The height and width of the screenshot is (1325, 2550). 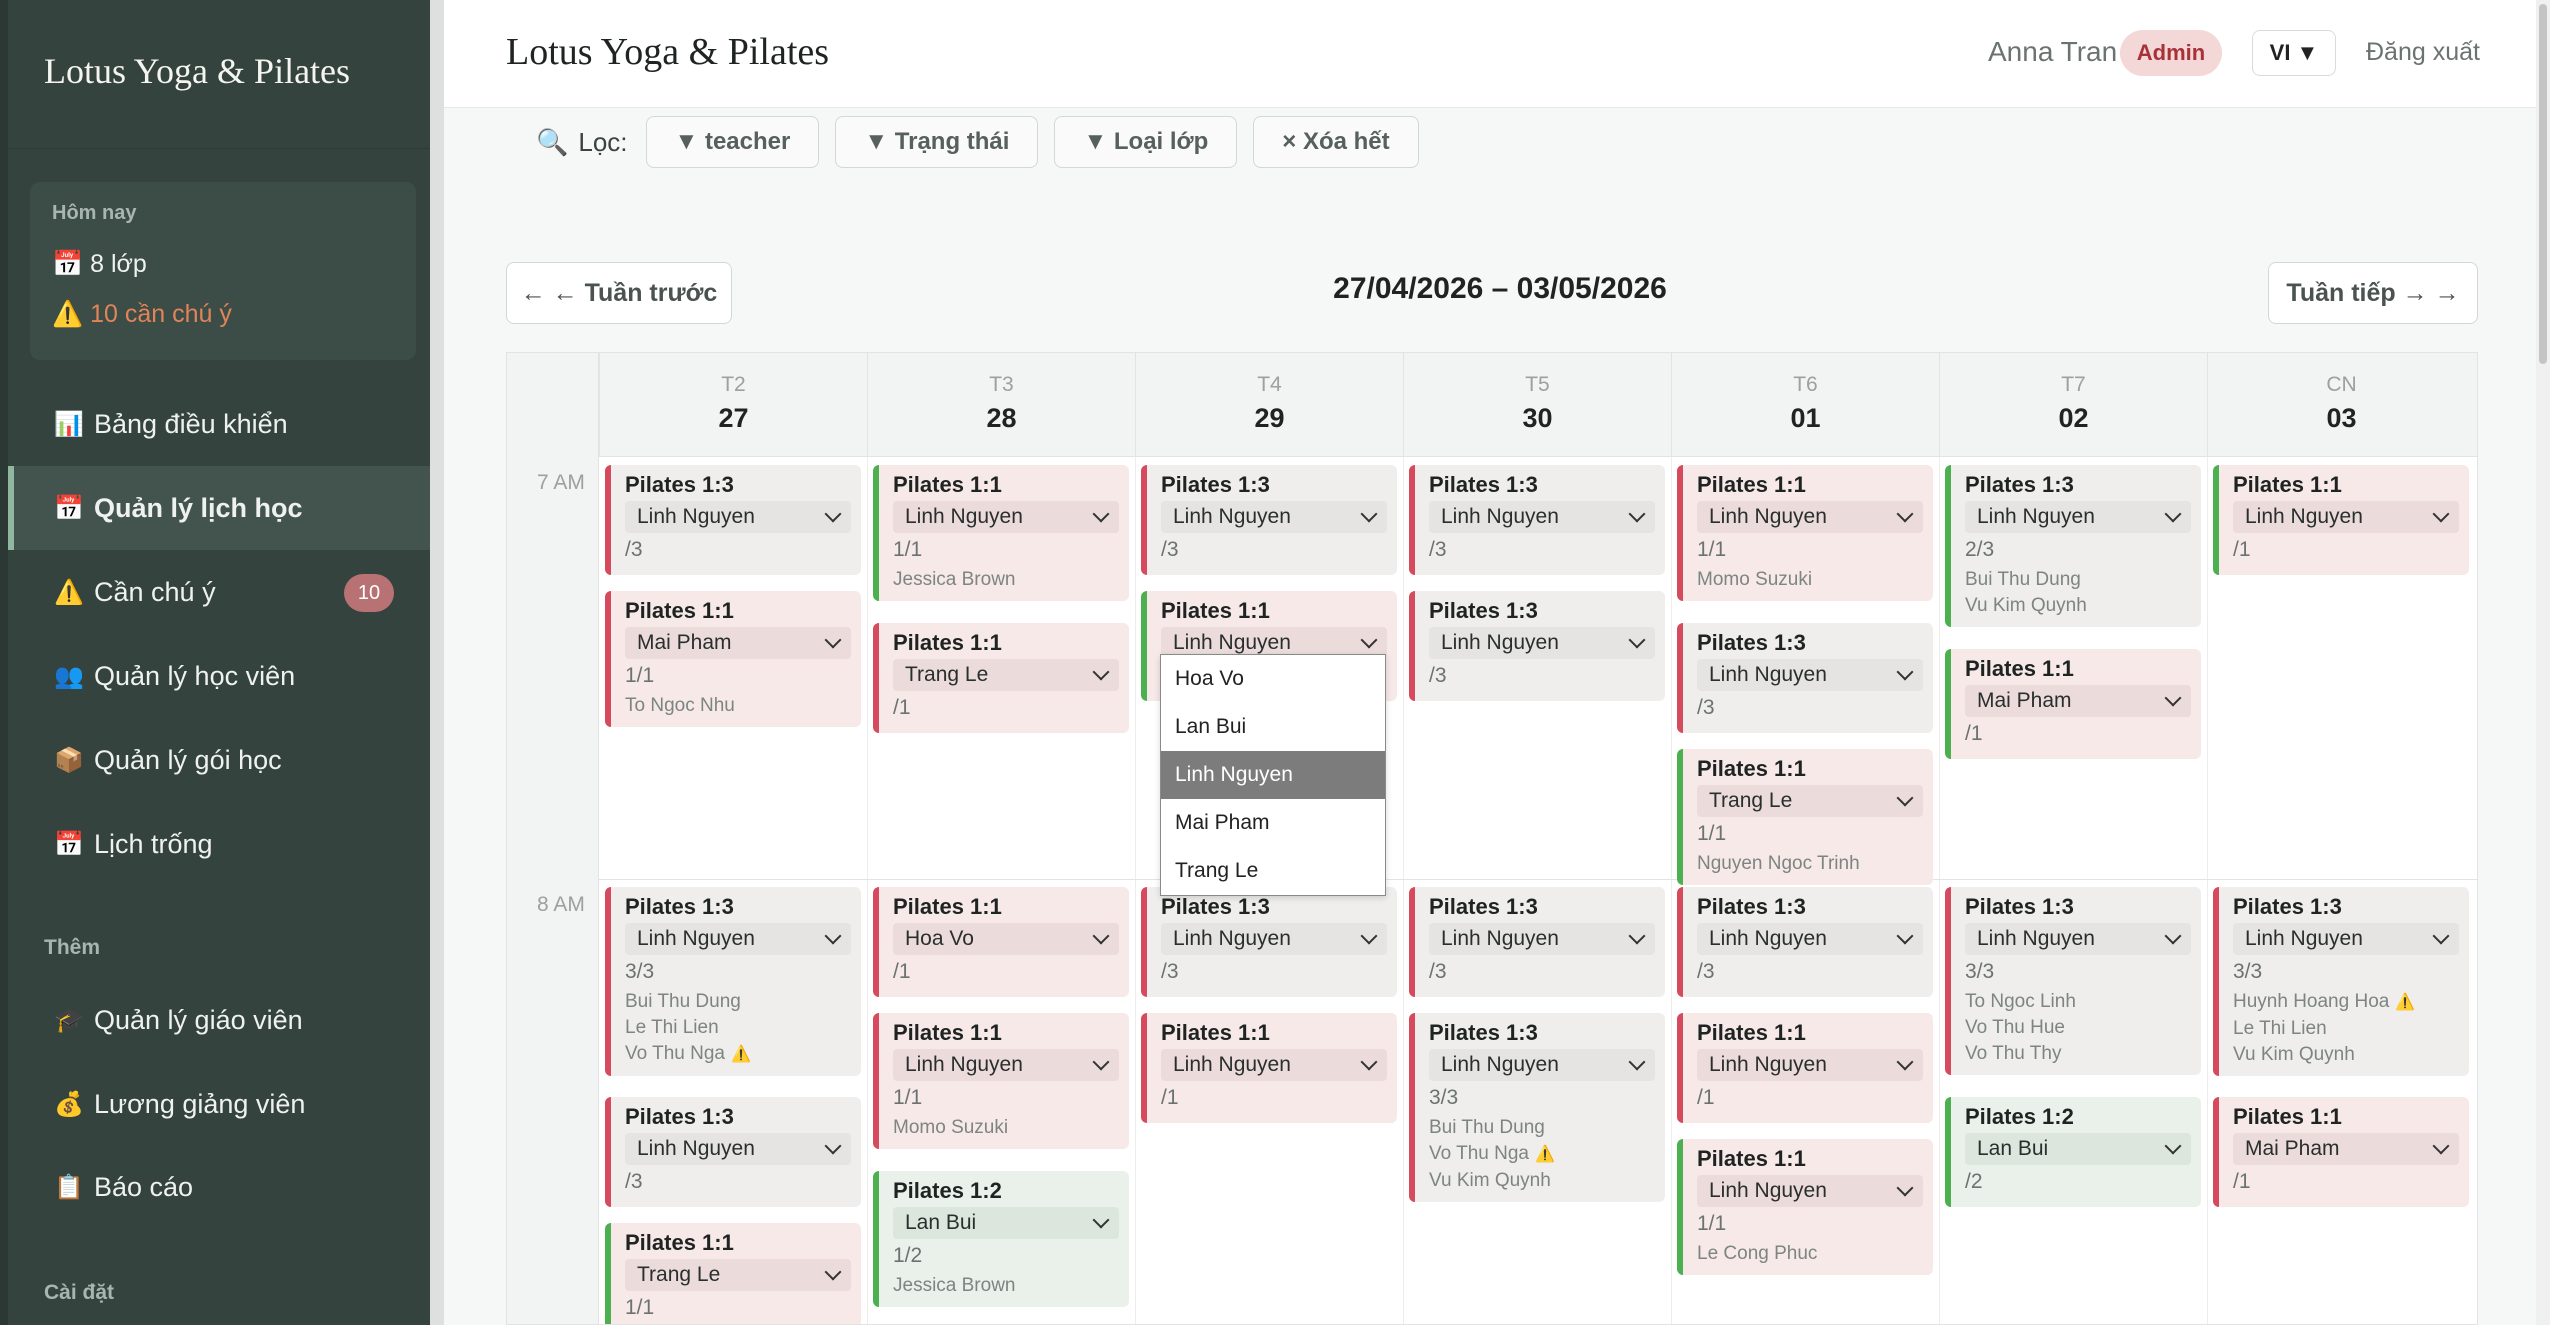 What do you see at coordinates (1336, 142) in the screenshot?
I see `clear-filters-button: × Xóa hết` at bounding box center [1336, 142].